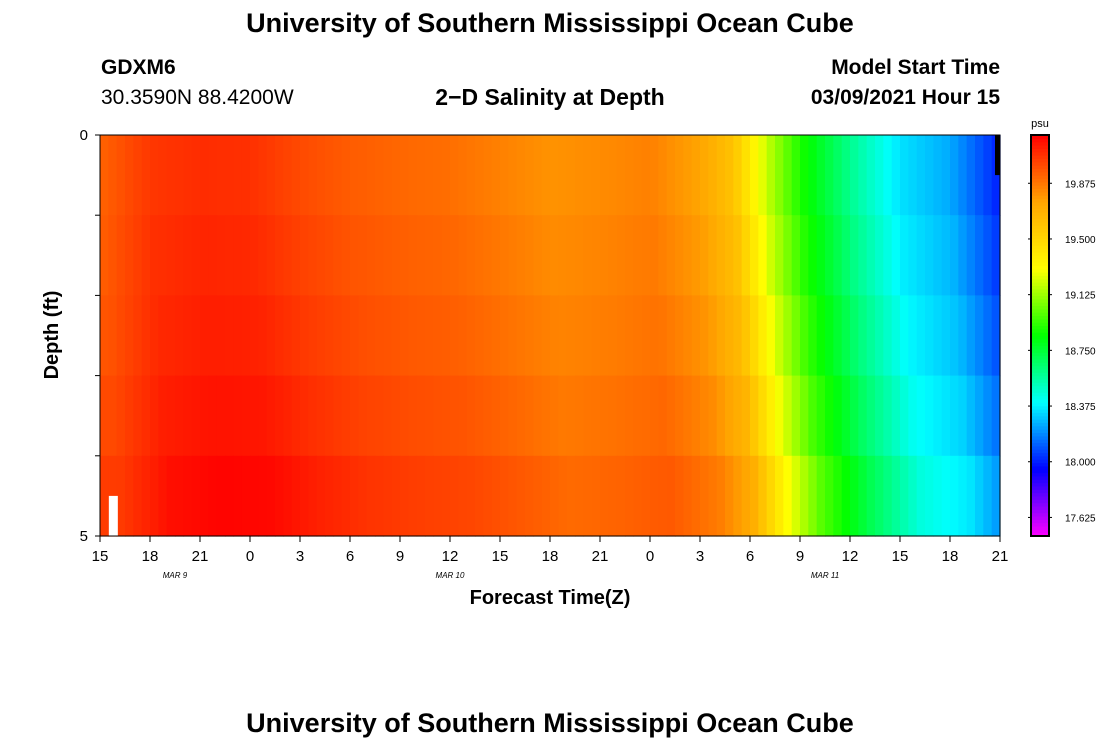  Describe the element at coordinates (350, 556) in the screenshot. I see `x-tick-label: 6` at that location.